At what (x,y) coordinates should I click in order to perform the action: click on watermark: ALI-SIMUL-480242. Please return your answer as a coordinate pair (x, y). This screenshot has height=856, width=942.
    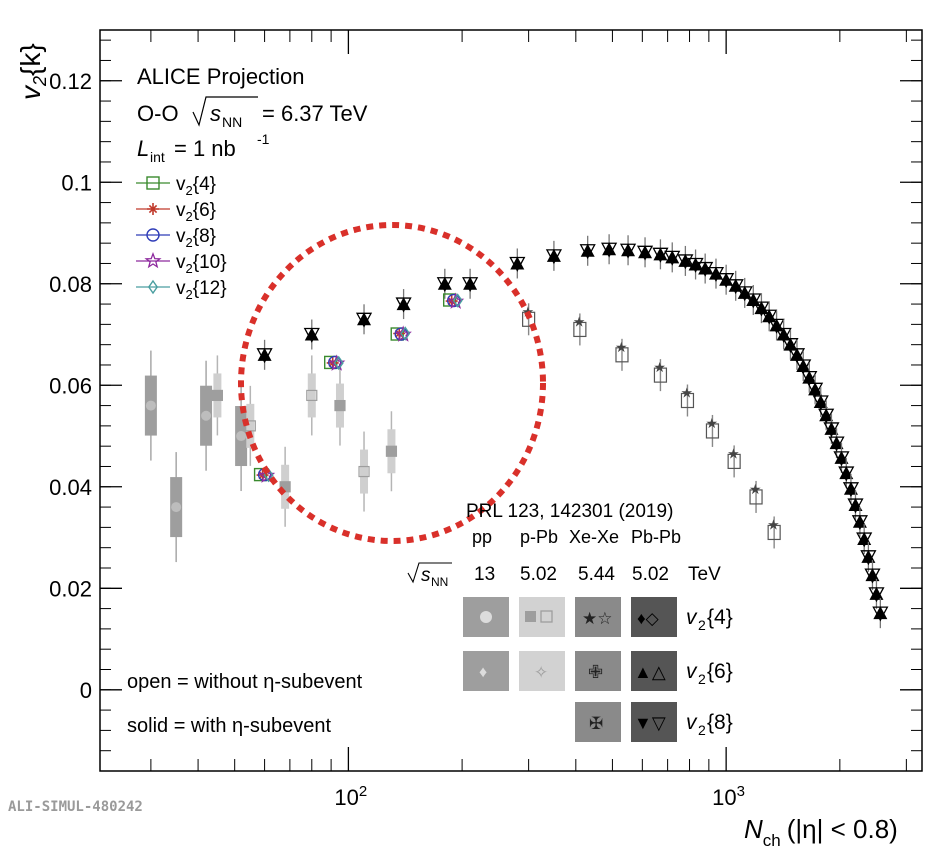
    Looking at the image, I should click on (75, 807).